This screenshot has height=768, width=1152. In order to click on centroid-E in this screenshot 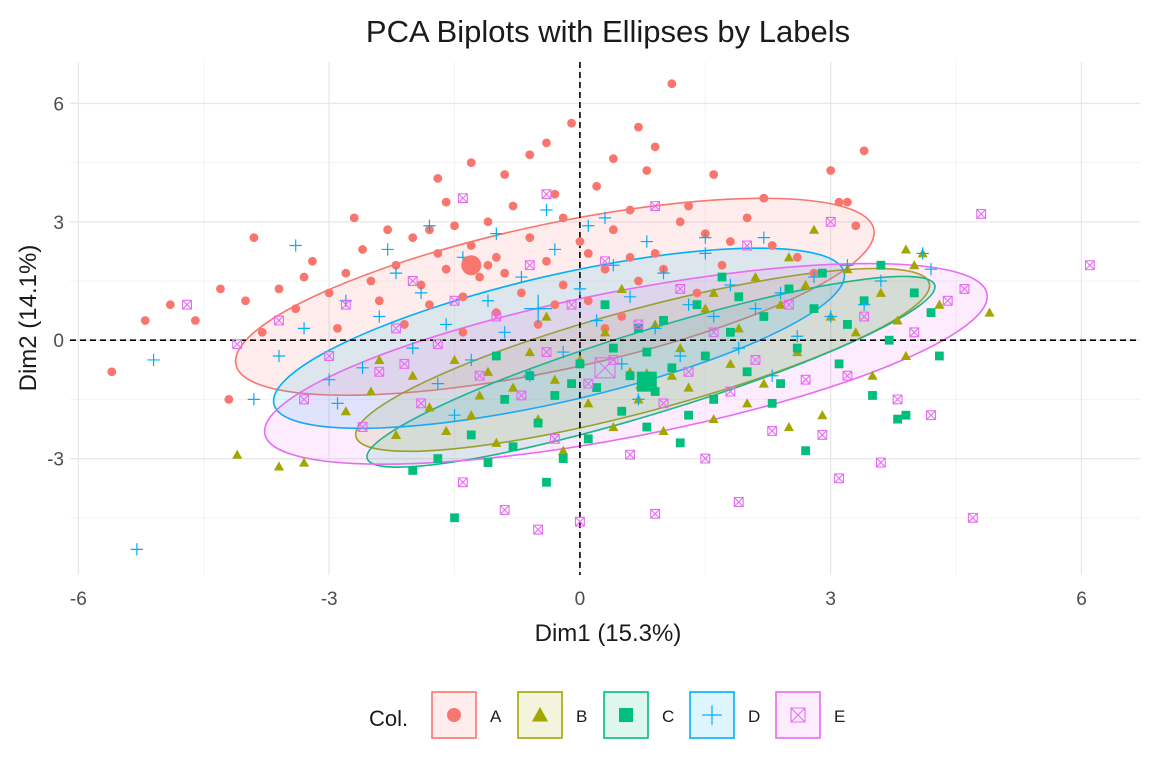, I will do `click(605, 368)`.